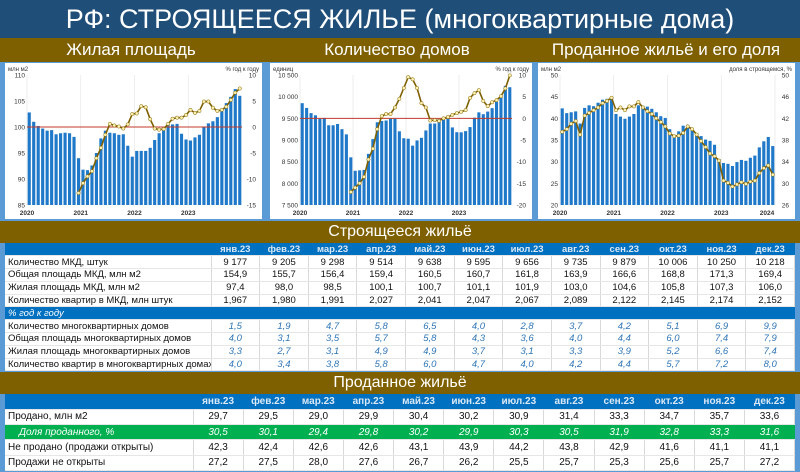  What do you see at coordinates (625, 365) in the screenshot?
I see `cell-value: 4,4` at bounding box center [625, 365].